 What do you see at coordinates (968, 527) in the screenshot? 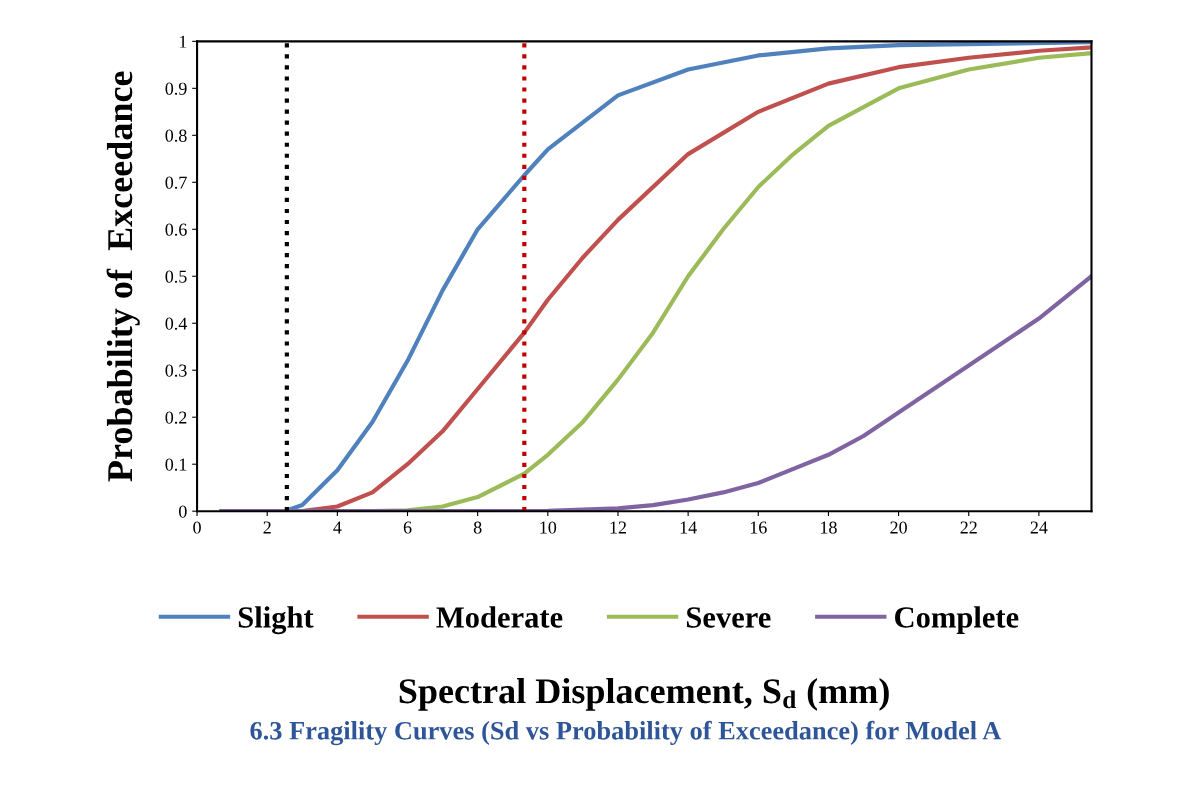
I see `x-tick-label: 22` at bounding box center [968, 527].